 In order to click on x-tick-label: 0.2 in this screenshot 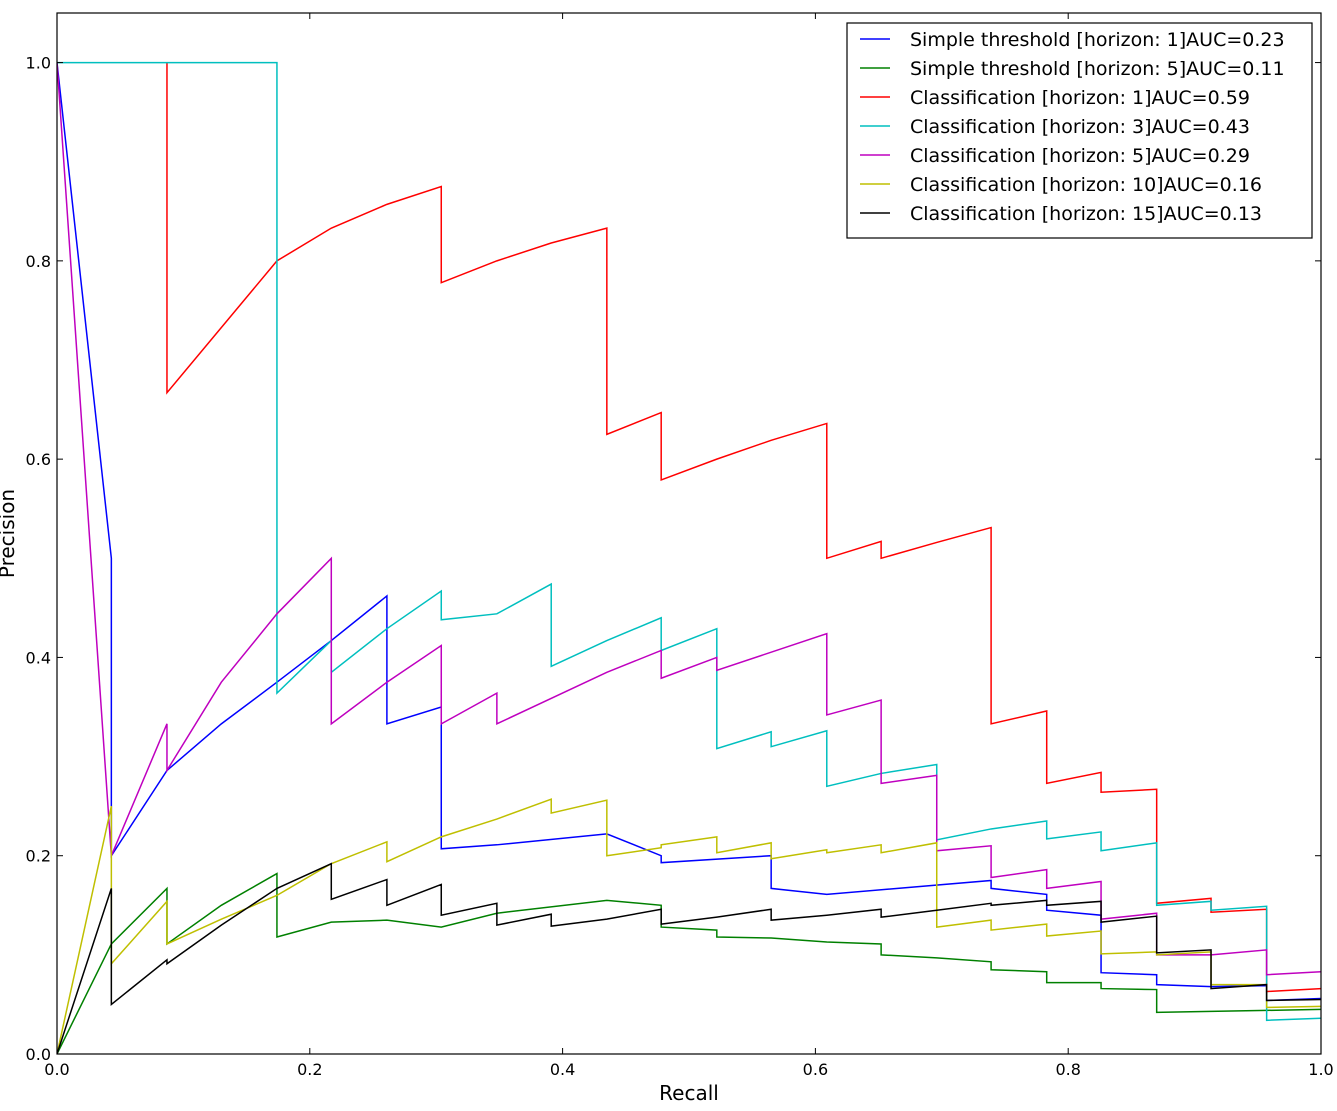, I will do `click(309, 1069)`.